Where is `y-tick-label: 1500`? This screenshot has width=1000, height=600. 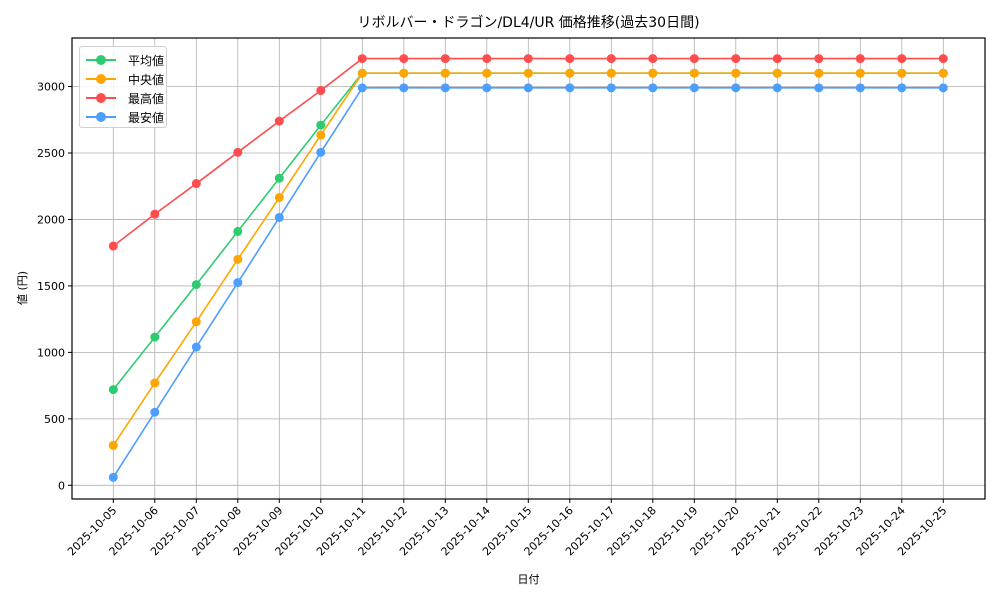 y-tick-label: 1500 is located at coordinates (51, 286).